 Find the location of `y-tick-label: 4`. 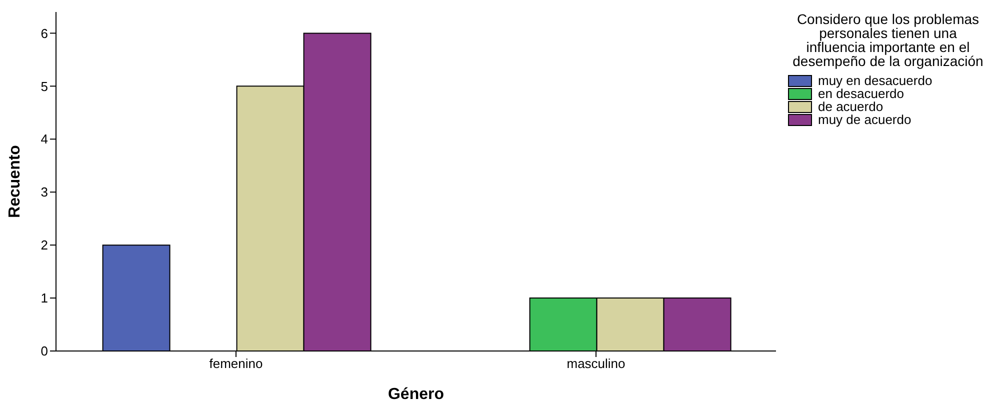

y-tick-label: 4 is located at coordinates (44, 139).